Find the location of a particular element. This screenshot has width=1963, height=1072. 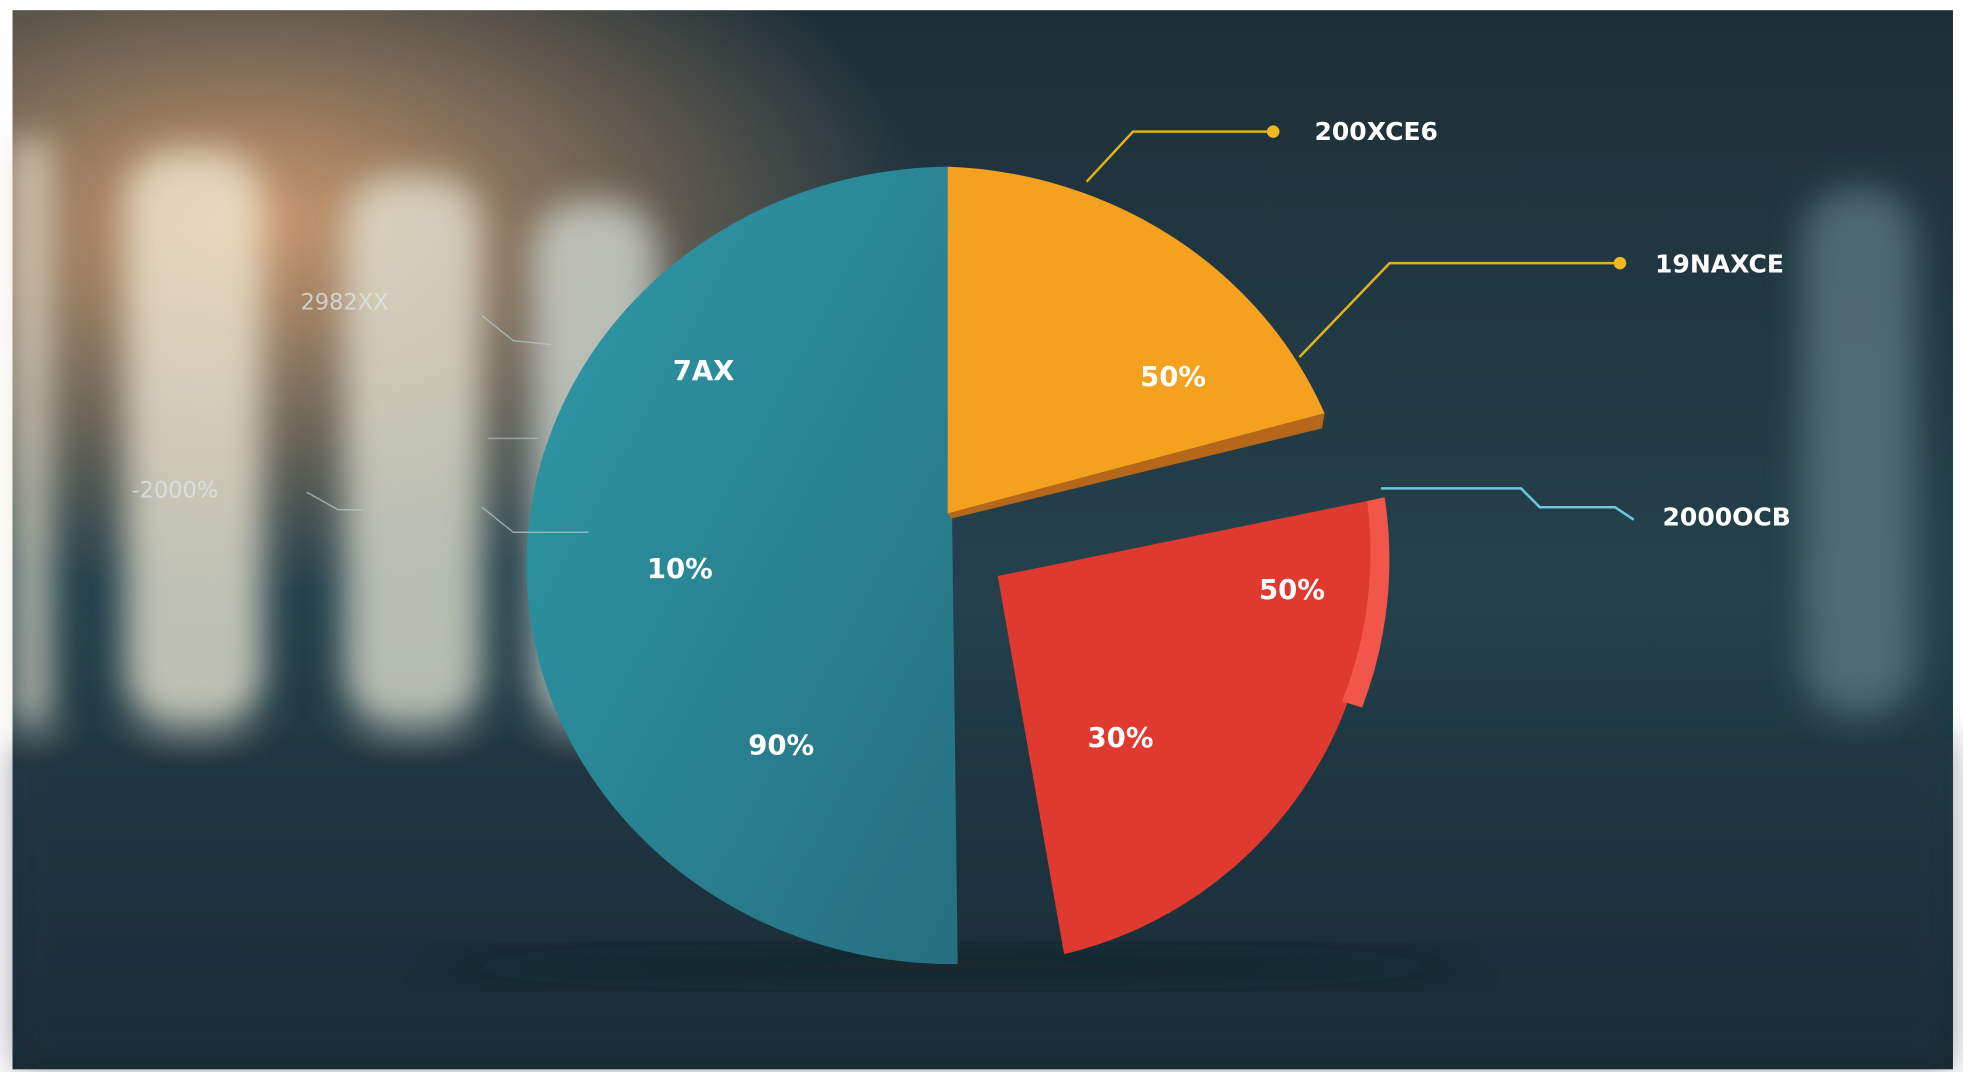

slice-label: 7AX is located at coordinates (704, 371).